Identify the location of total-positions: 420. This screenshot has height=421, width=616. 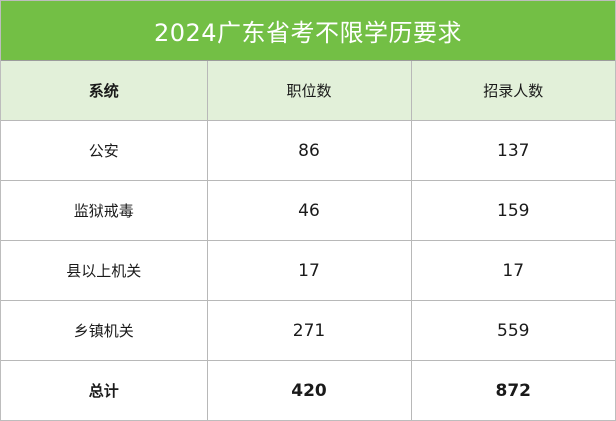
(309, 390).